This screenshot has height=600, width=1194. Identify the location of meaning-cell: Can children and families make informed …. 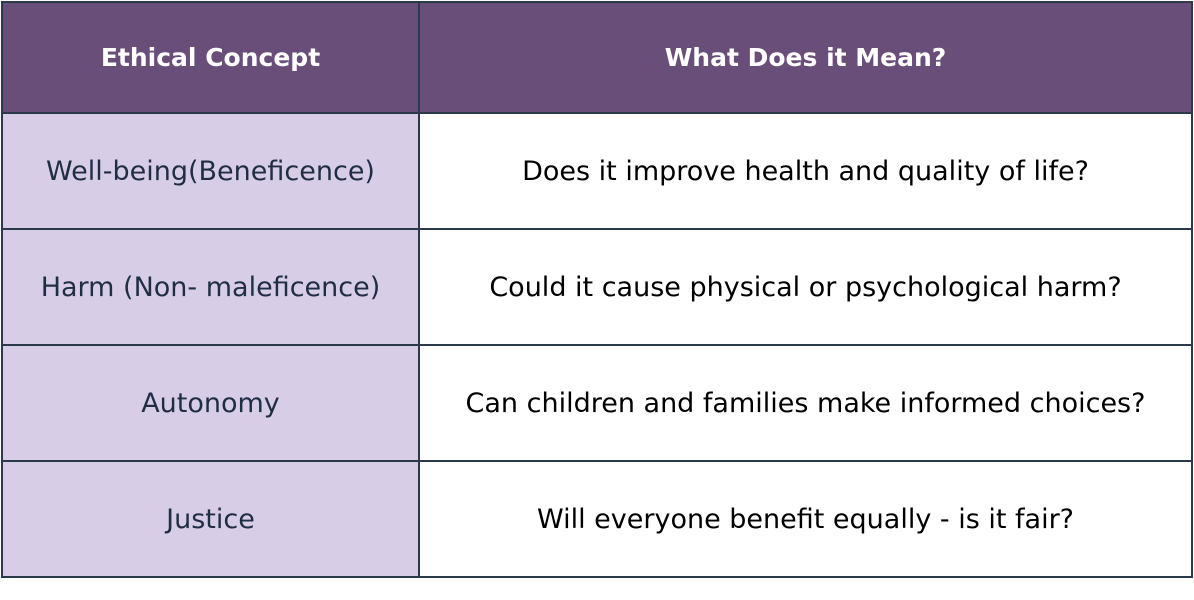
(805, 403).